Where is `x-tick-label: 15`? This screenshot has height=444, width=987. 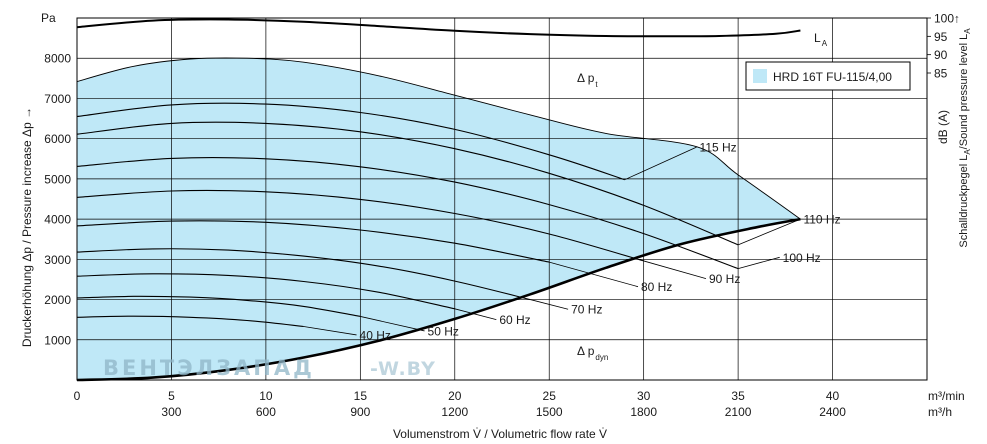 x-tick-label: 15 is located at coordinates (361, 396).